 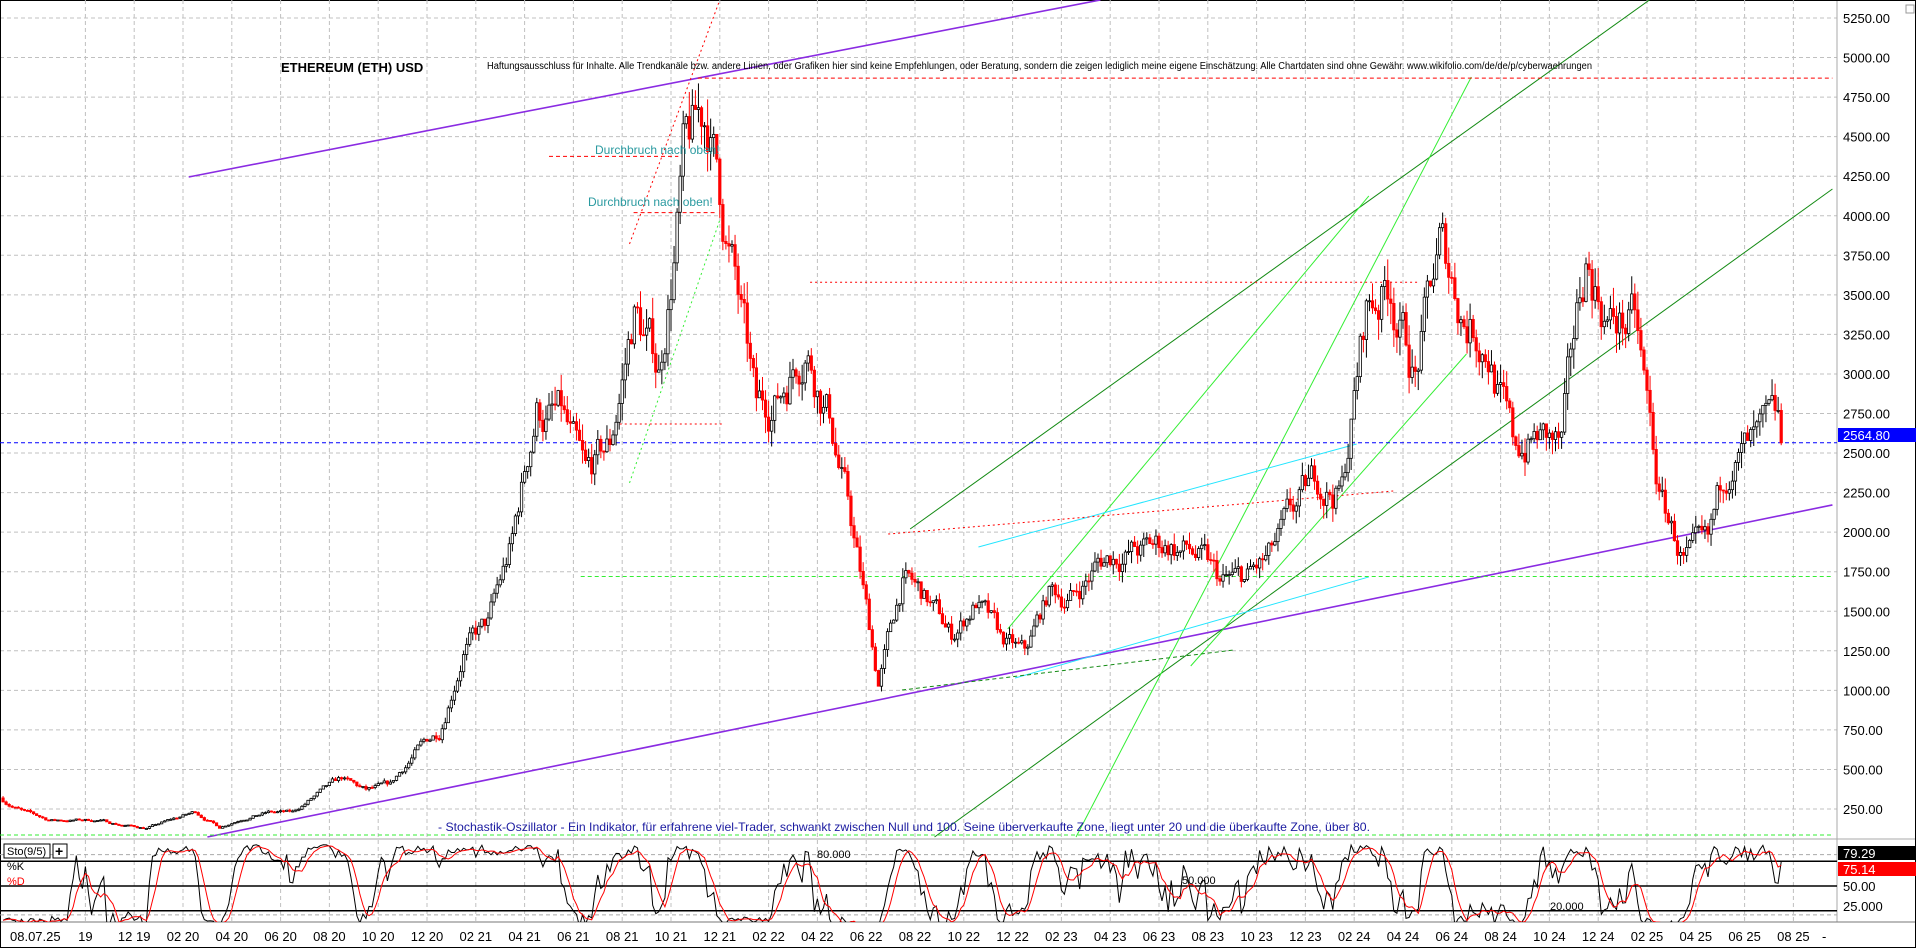 I want to click on date-tick-label: 10 22, so click(x=964, y=936).